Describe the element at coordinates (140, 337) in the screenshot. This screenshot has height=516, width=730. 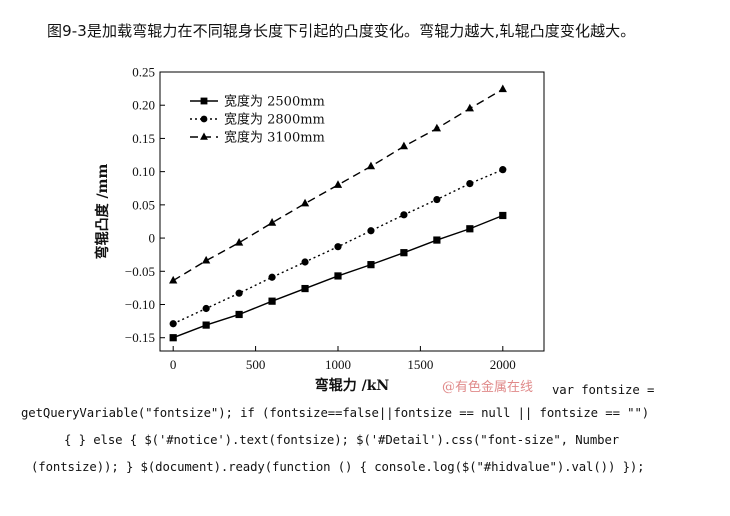
I see `y-tick-label: −0.15` at that location.